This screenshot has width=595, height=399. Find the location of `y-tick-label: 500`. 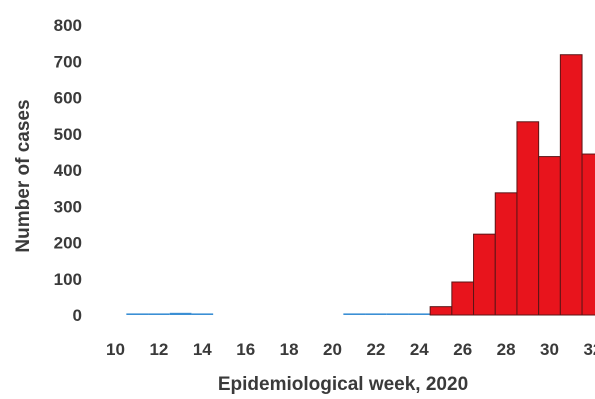

y-tick-label: 500 is located at coordinates (68, 134).